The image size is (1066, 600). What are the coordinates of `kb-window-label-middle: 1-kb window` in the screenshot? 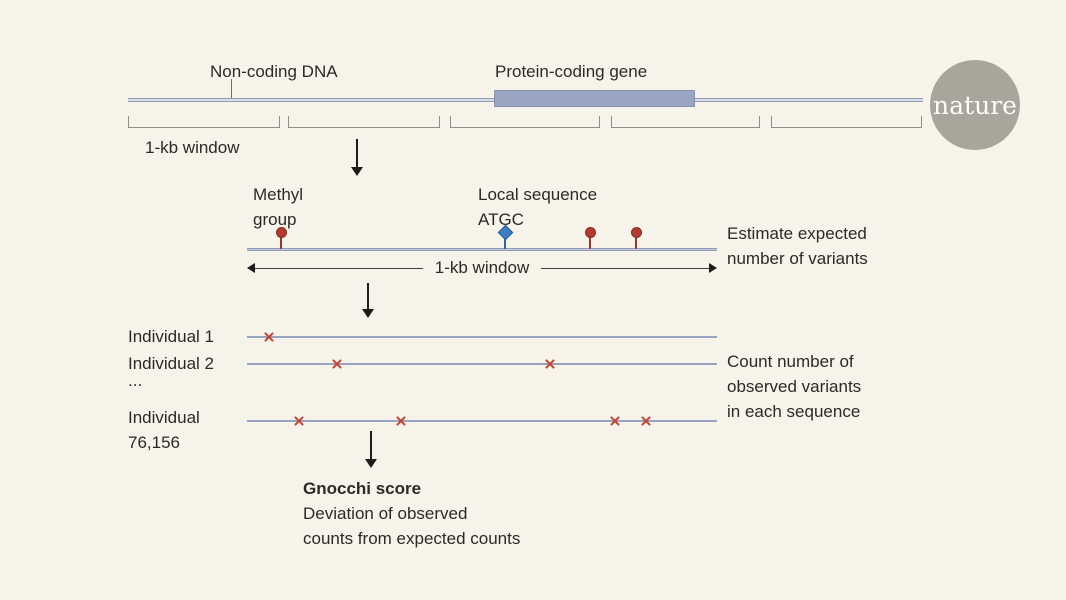 It's located at (482, 267).